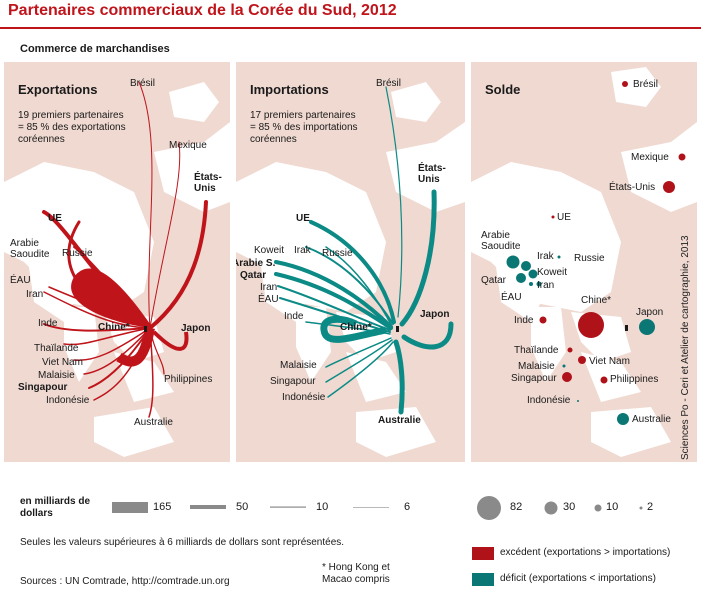  What do you see at coordinates (95, 49) in the screenshot?
I see `map-subtitle: Commerce de marchandises` at bounding box center [95, 49].